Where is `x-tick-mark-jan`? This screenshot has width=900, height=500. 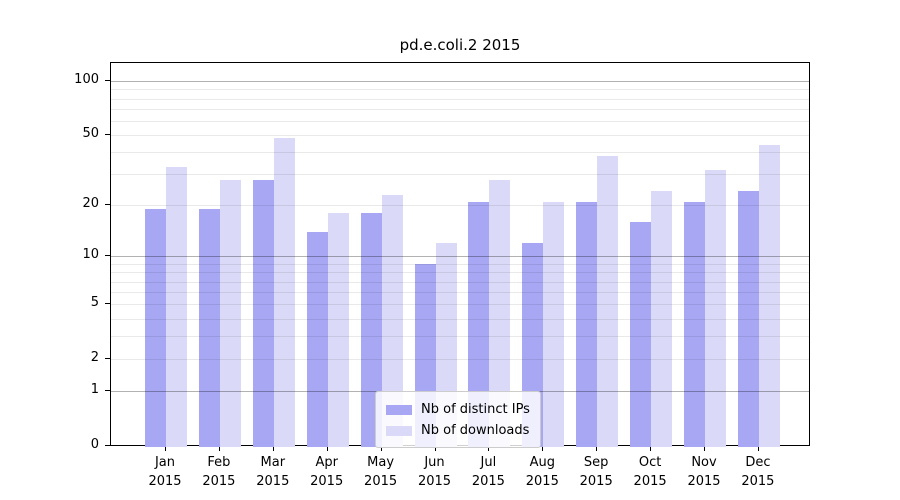
x-tick-mark-jan is located at coordinates (165, 448).